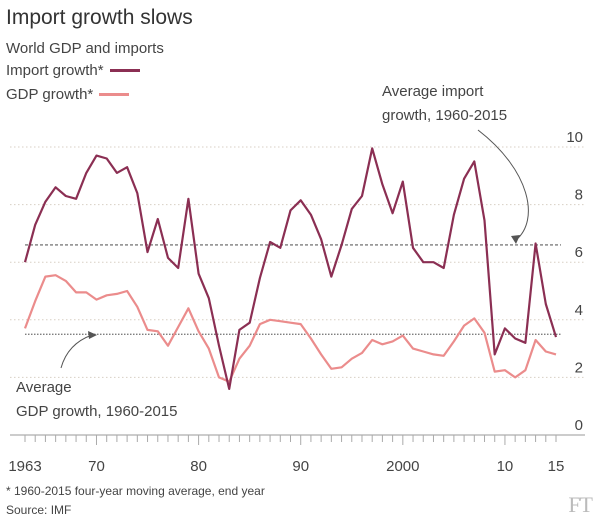 The width and height of the screenshot is (600, 526). What do you see at coordinates (556, 466) in the screenshot?
I see `x-tick-label: 15` at bounding box center [556, 466].